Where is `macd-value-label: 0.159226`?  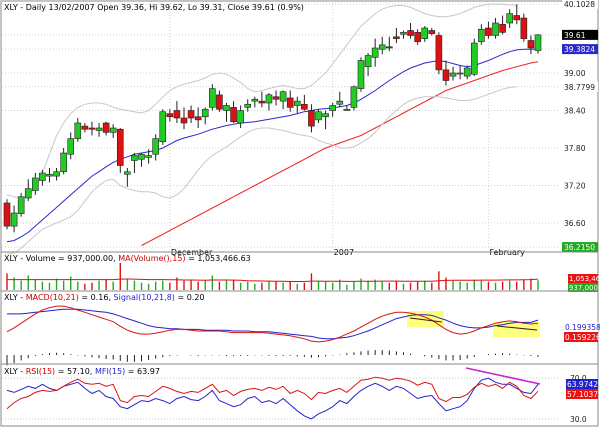
macd-value-label: 0.159226 is located at coordinates (582, 337).